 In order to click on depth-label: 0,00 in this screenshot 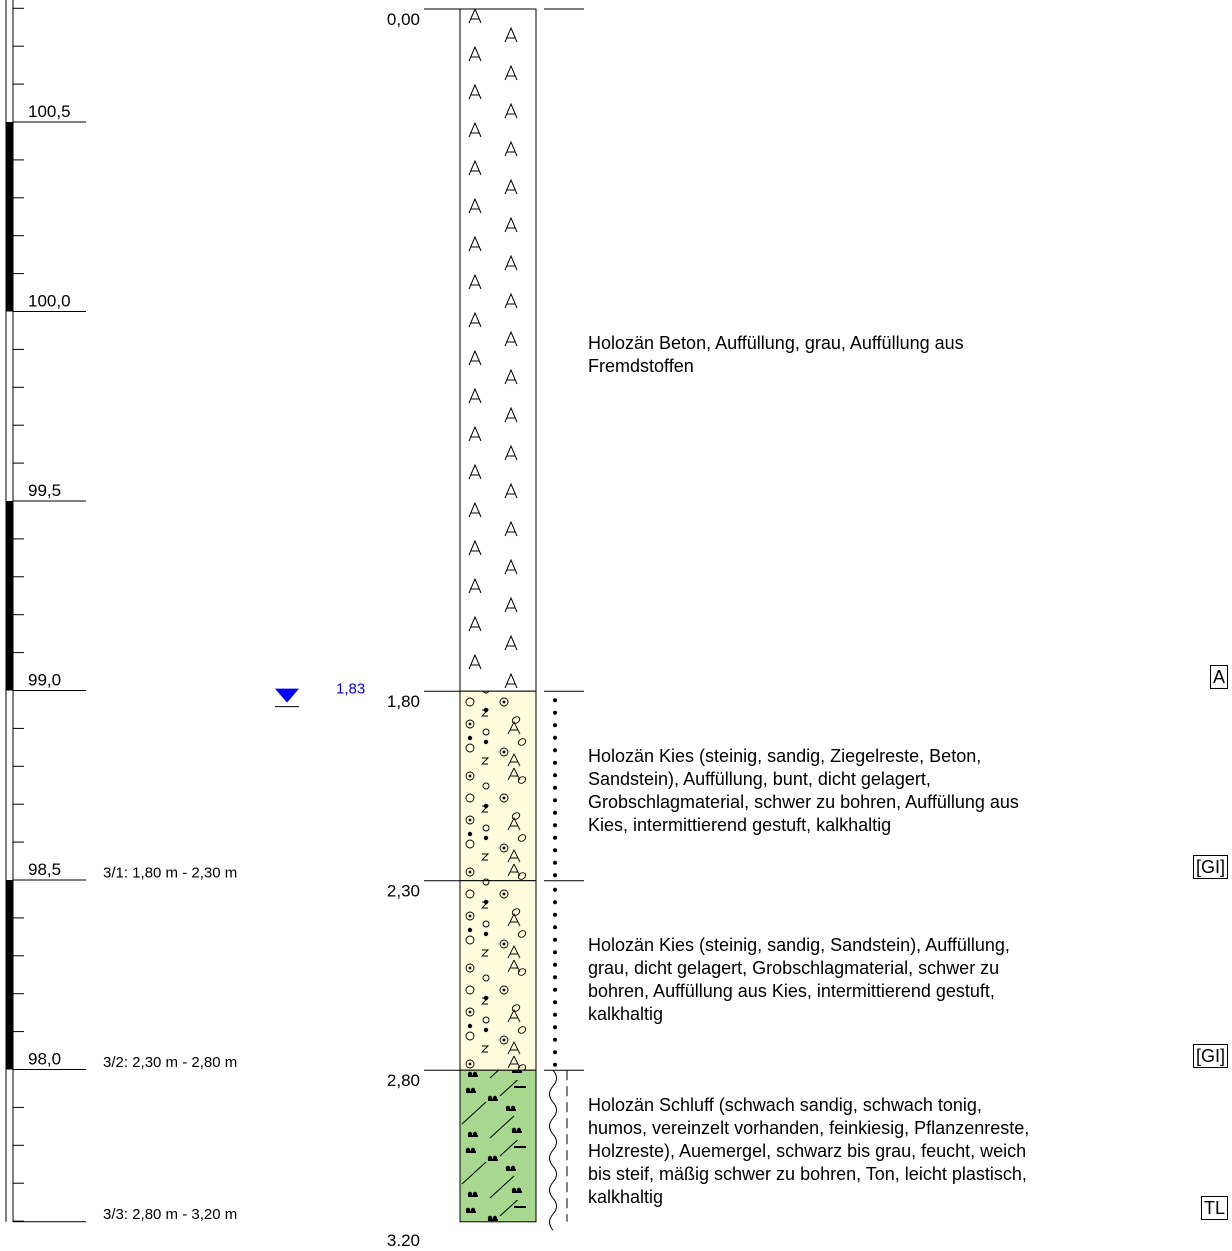, I will do `click(403, 19)`.